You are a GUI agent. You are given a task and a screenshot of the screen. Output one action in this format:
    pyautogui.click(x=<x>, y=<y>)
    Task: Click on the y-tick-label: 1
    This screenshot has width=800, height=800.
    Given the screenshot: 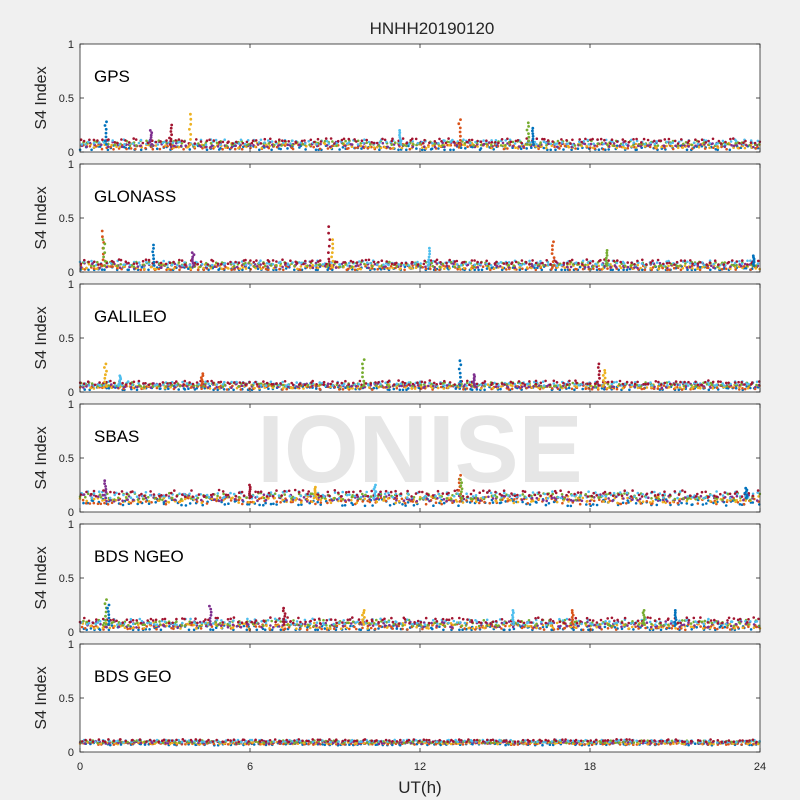 What is the action you would take?
    pyautogui.click(x=71, y=285)
    